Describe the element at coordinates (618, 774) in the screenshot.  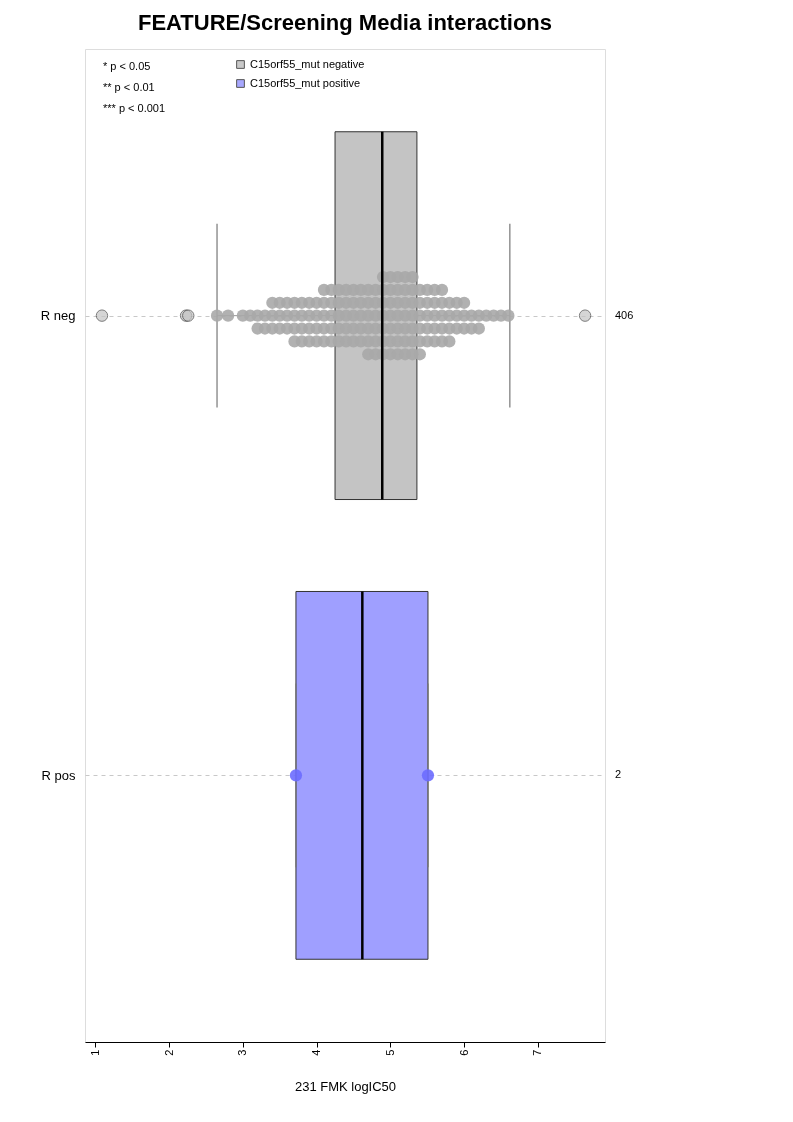
I see `y2-tick-label: 2` at that location.